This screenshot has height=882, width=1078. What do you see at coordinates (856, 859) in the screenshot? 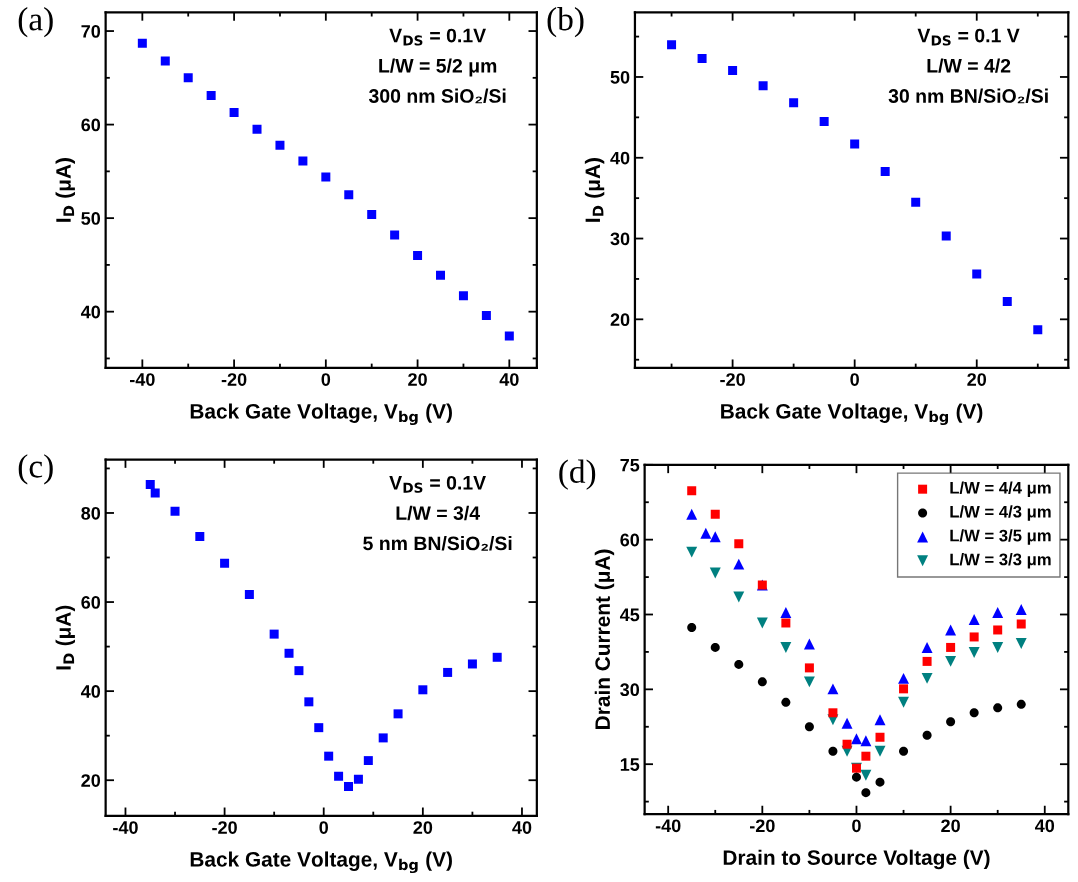
I see `x-axis-title: Drain to Source Voltage (V)` at bounding box center [856, 859].